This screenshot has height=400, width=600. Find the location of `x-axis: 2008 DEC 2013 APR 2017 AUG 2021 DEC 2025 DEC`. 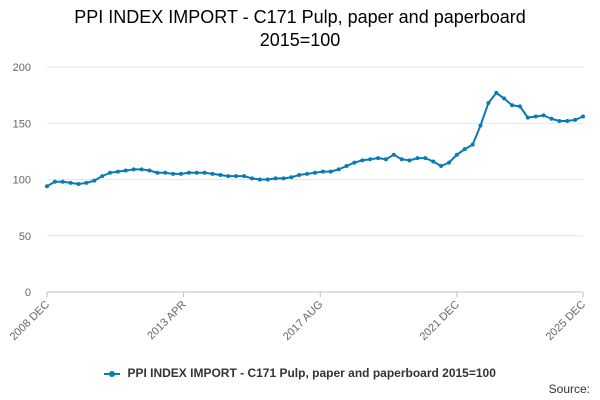

x-axis: 2008 DEC 2013 APR 2017 AUG 2021 DEC 2025 DEC is located at coordinates (298, 317).